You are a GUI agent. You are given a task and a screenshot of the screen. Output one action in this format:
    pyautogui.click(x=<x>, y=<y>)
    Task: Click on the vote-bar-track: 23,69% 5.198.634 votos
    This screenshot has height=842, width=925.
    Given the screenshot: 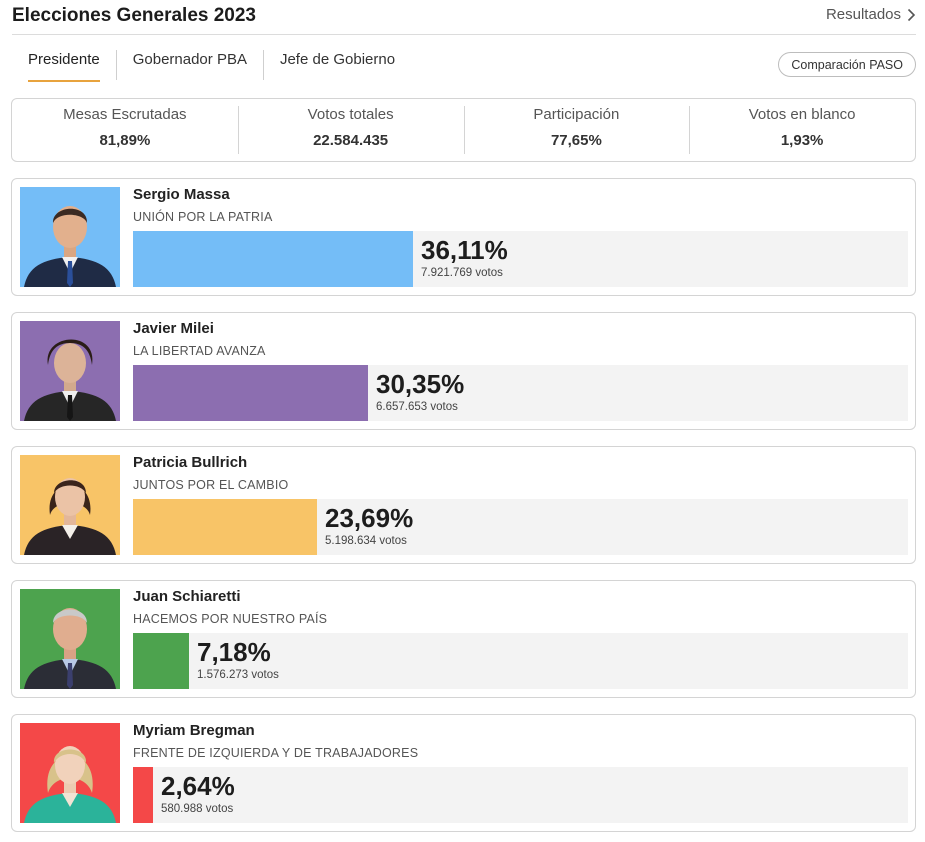 What is the action you would take?
    pyautogui.click(x=520, y=527)
    